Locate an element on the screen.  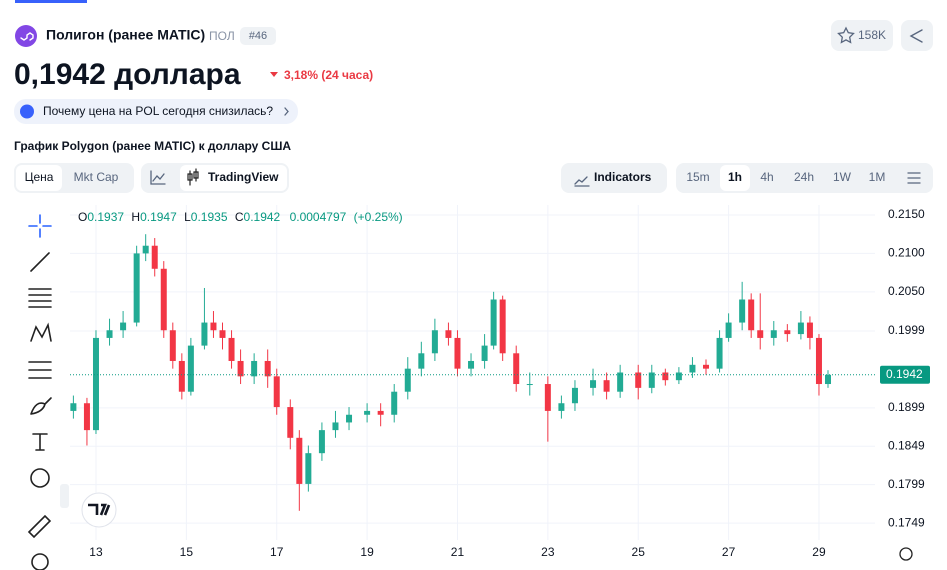
y-tick-label: 0.1749 is located at coordinates (906, 522).